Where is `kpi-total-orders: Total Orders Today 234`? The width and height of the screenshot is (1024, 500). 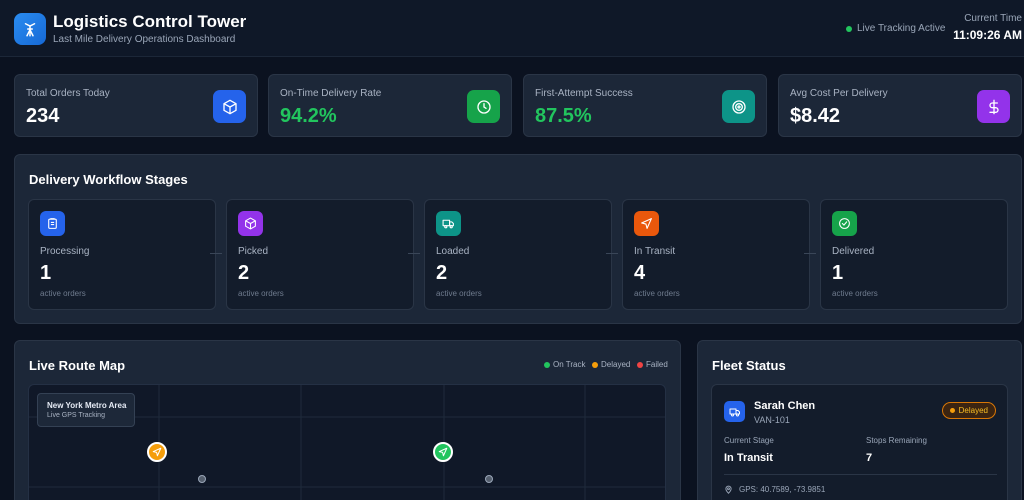 kpi-total-orders: Total Orders Today 234 is located at coordinates (136, 105).